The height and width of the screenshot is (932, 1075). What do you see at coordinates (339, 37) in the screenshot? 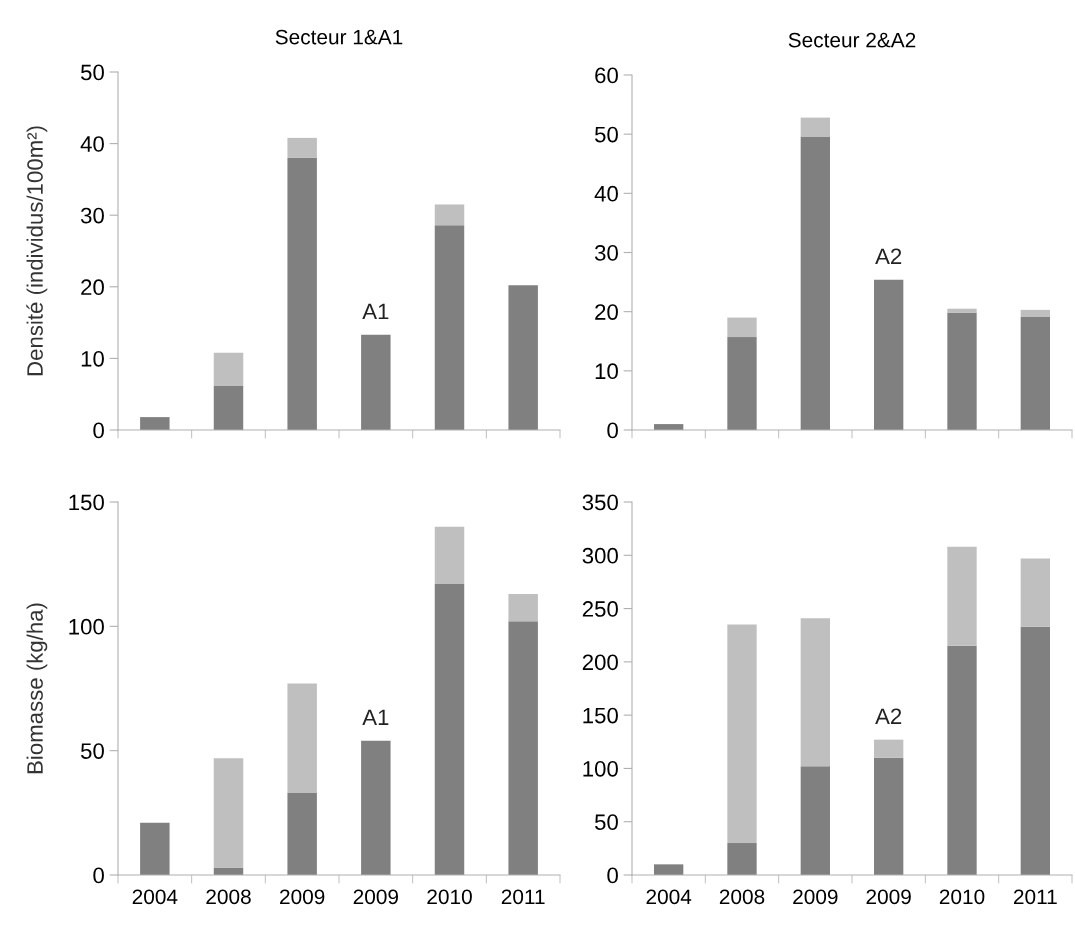
I see `chart-title: Secteur 1&A1` at bounding box center [339, 37].